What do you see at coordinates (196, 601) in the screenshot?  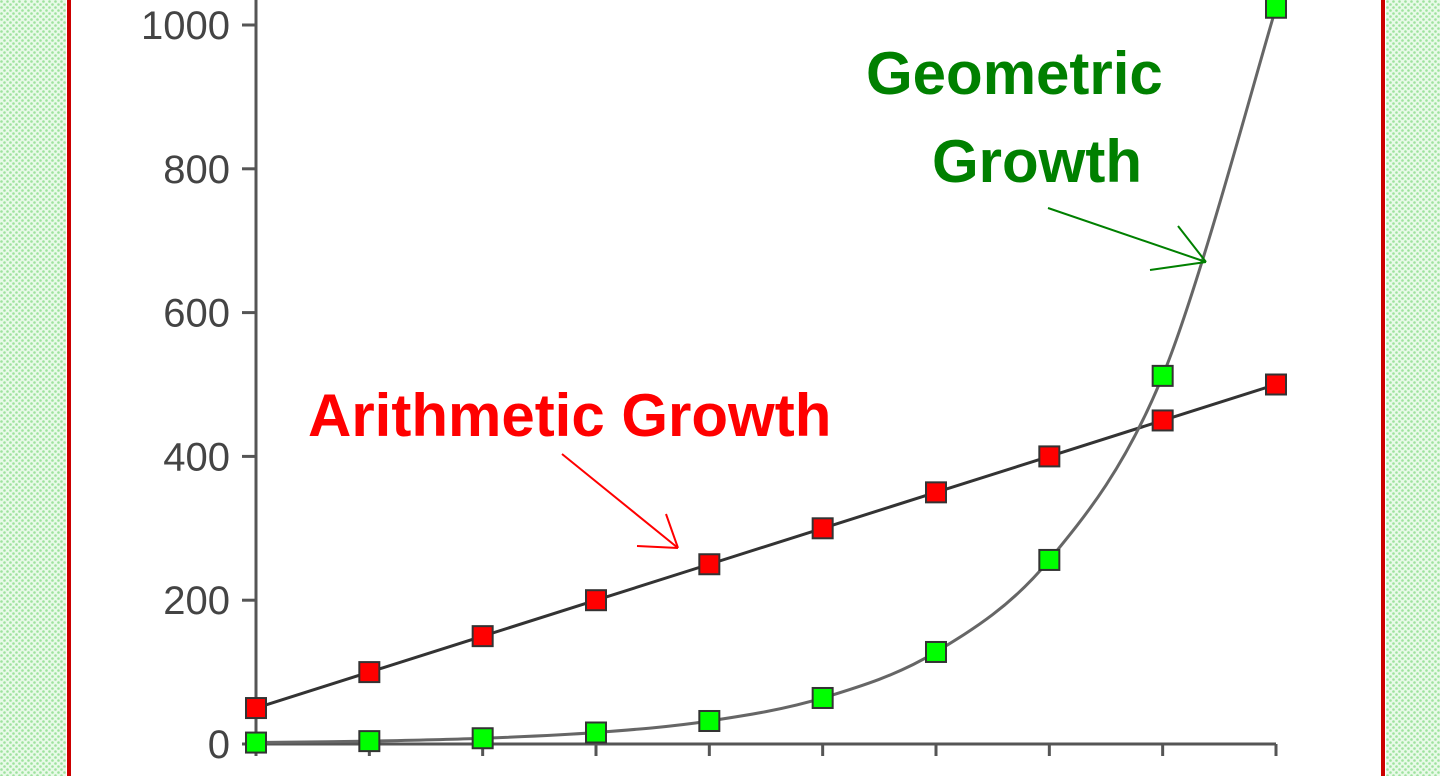 I see `y-tick-label: 200` at bounding box center [196, 601].